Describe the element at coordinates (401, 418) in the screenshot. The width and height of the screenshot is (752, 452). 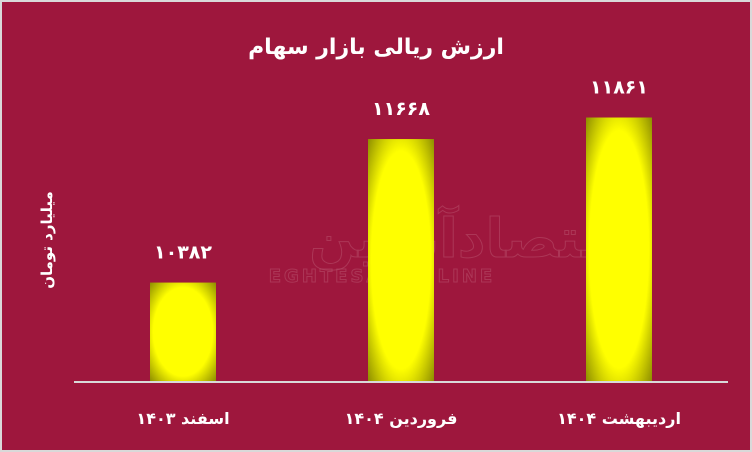
I see `x-tick-label-1: فروردین ۱۴۰۴` at that location.